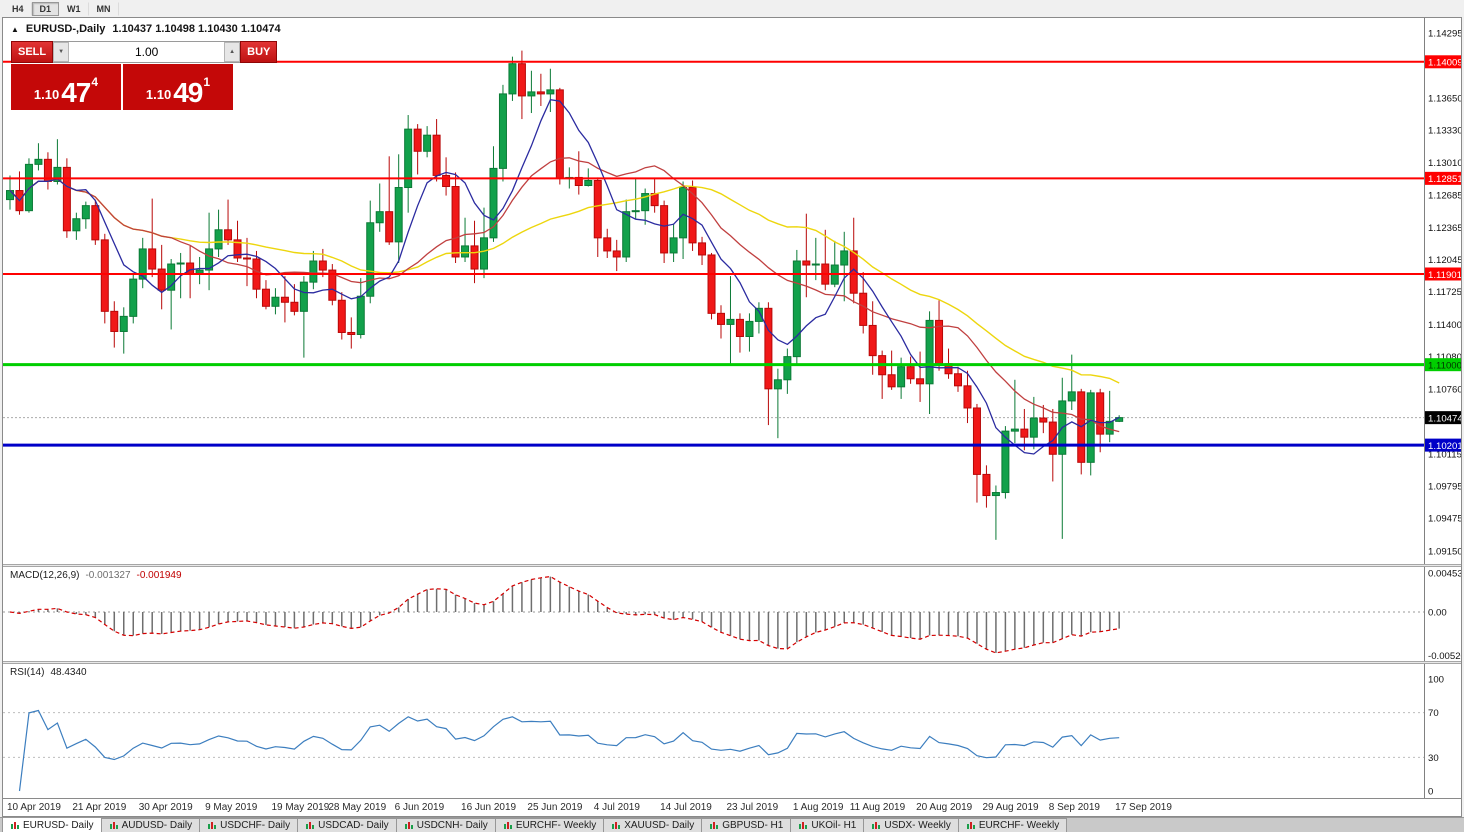 The image size is (1464, 832). I want to click on svg-text: 1.14009, so click(1444, 63).